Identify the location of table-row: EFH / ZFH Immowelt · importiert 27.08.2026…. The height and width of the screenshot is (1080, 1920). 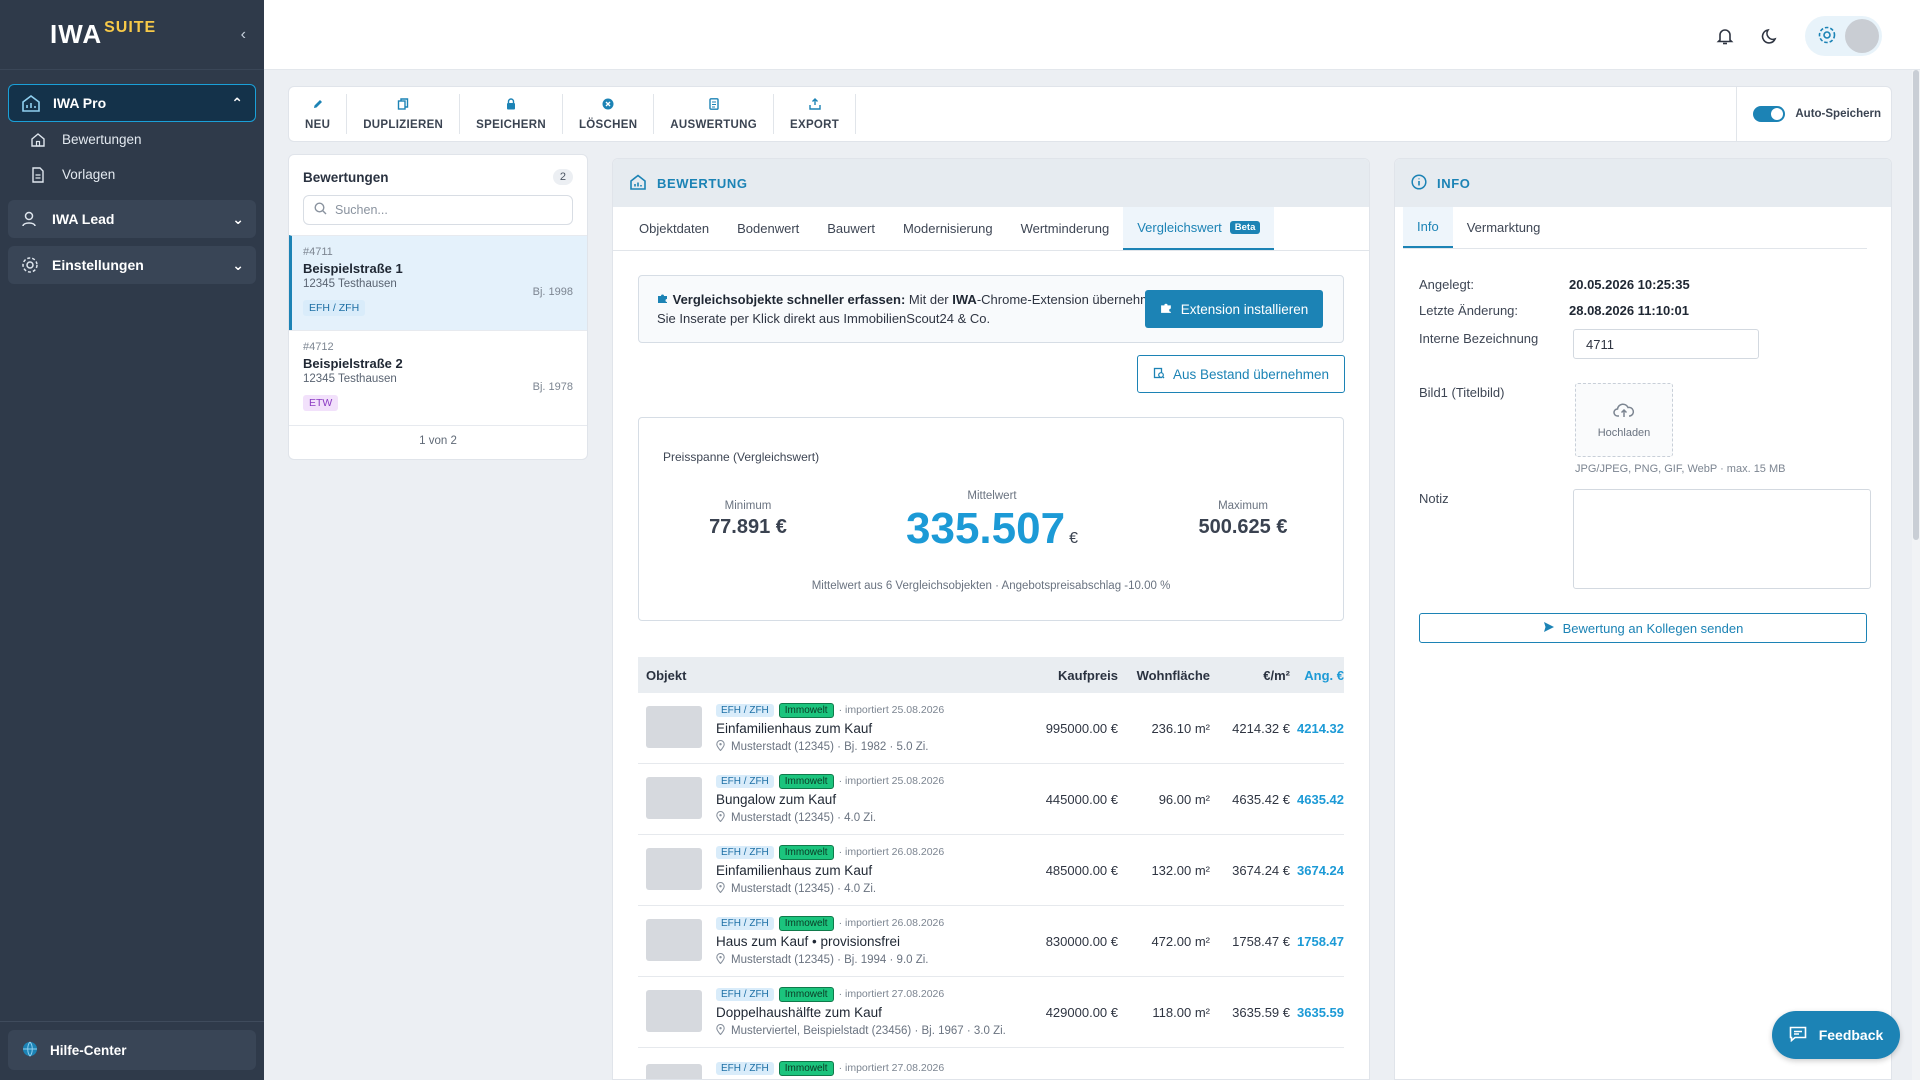
(991, 1012).